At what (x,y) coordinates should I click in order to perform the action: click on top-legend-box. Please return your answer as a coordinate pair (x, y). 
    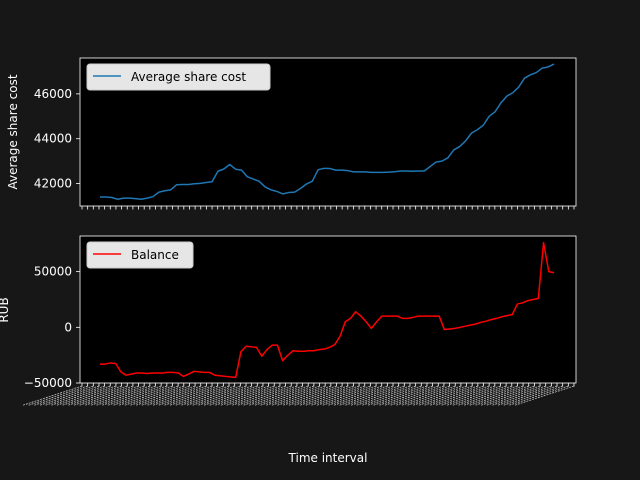
    Looking at the image, I should click on (178, 77).